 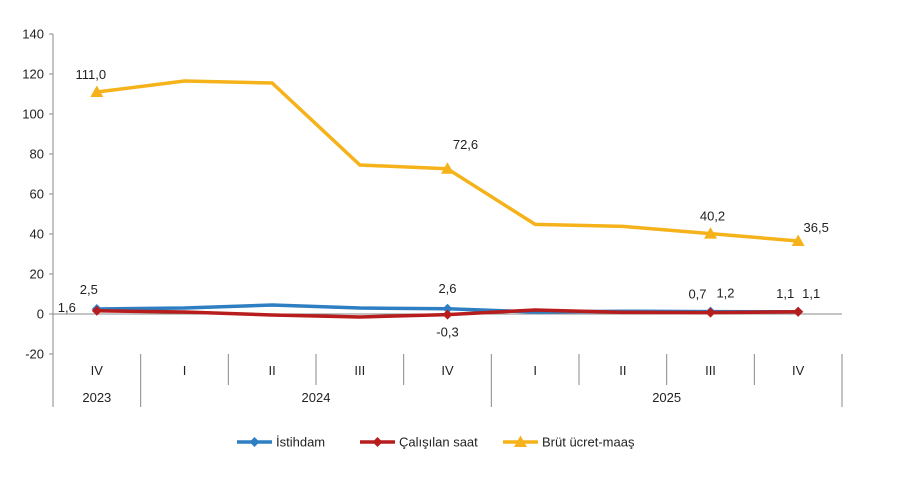 What do you see at coordinates (33, 114) in the screenshot?
I see `y-tick-label: 100` at bounding box center [33, 114].